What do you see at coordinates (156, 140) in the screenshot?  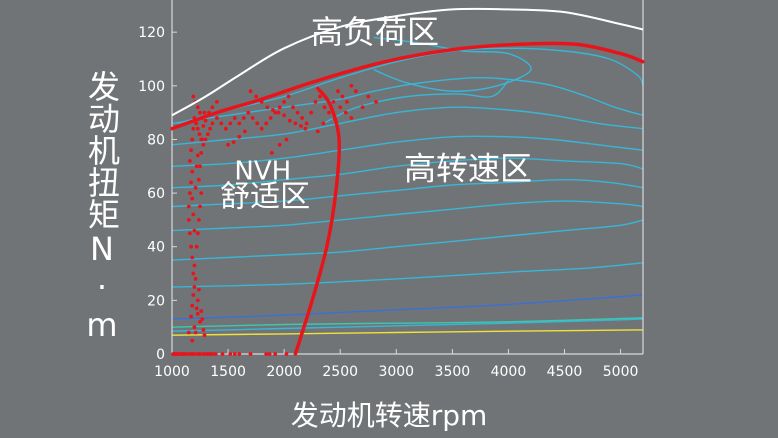 I see `y-tick-label: 80` at bounding box center [156, 140].